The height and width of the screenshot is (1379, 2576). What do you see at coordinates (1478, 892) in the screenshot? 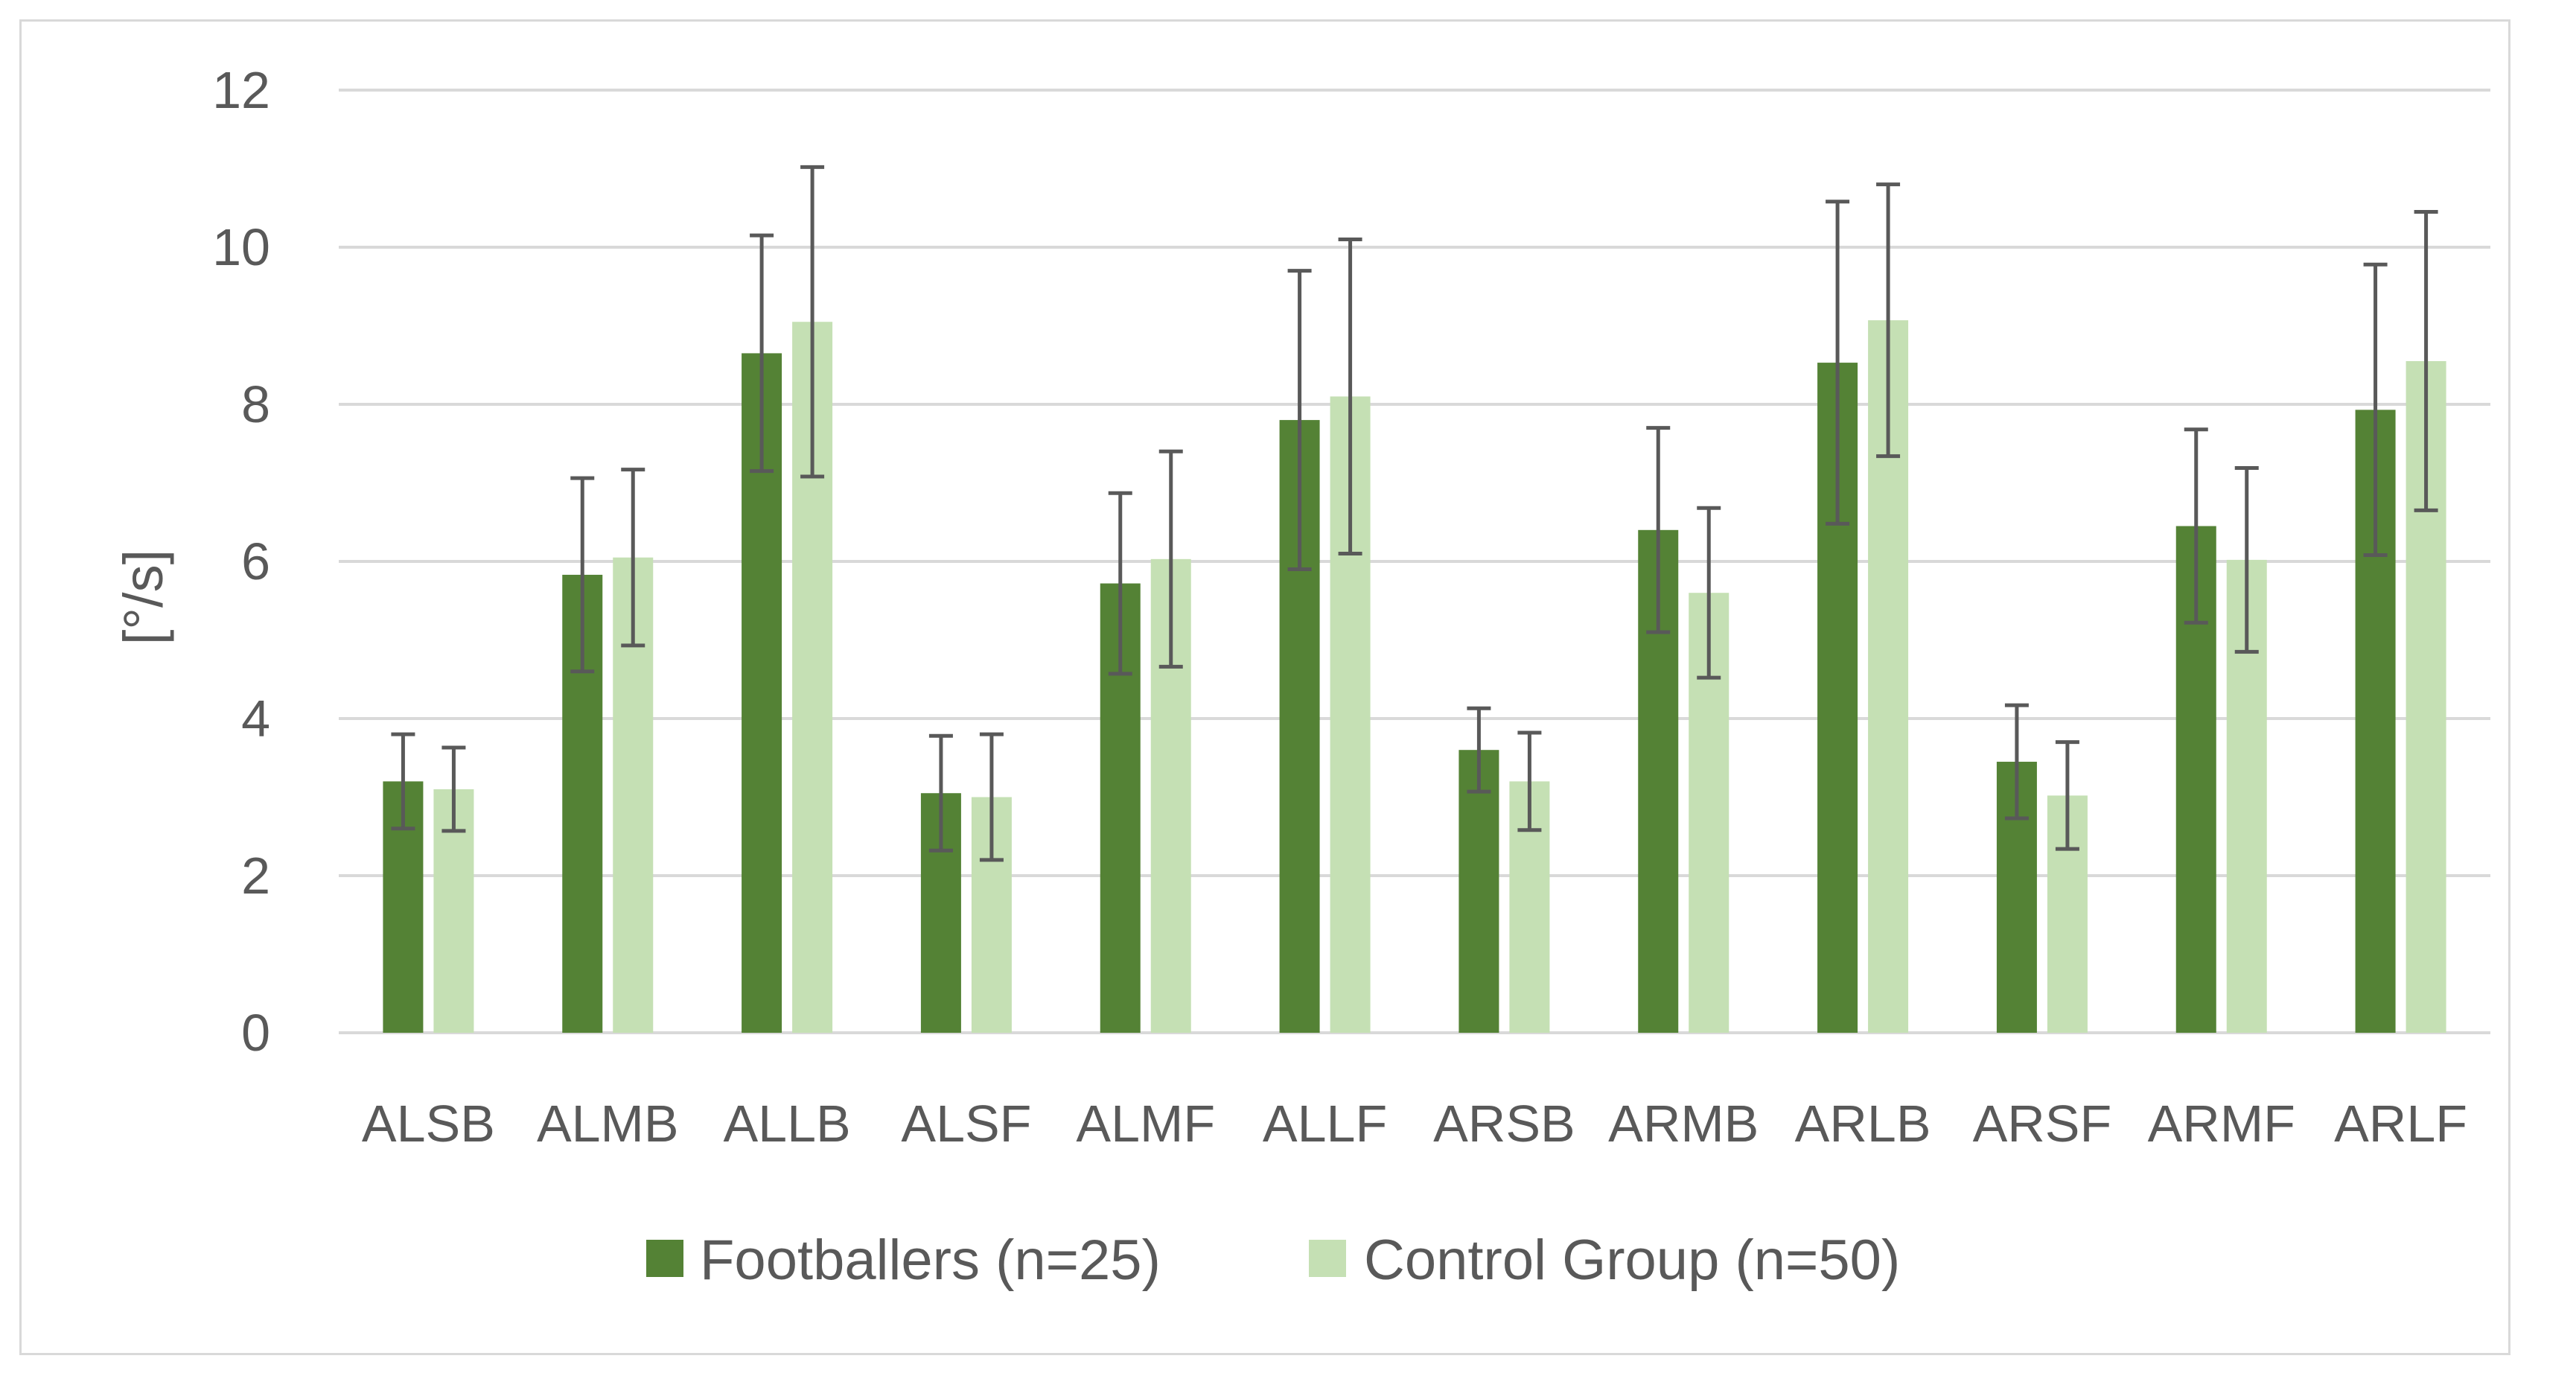
I see `bar-footballers-arsb` at bounding box center [1478, 892].